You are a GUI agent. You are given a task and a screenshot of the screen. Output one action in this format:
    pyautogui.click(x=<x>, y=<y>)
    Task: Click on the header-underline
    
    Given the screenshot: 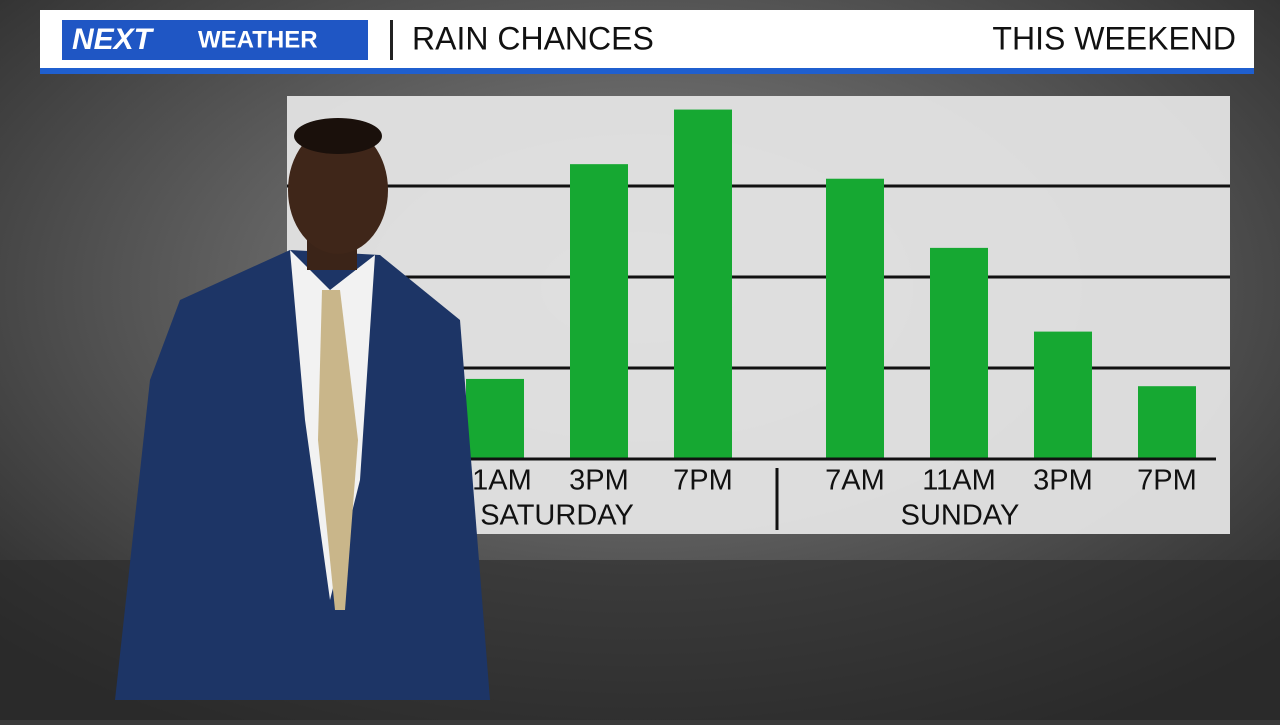 What is the action you would take?
    pyautogui.click(x=647, y=71)
    